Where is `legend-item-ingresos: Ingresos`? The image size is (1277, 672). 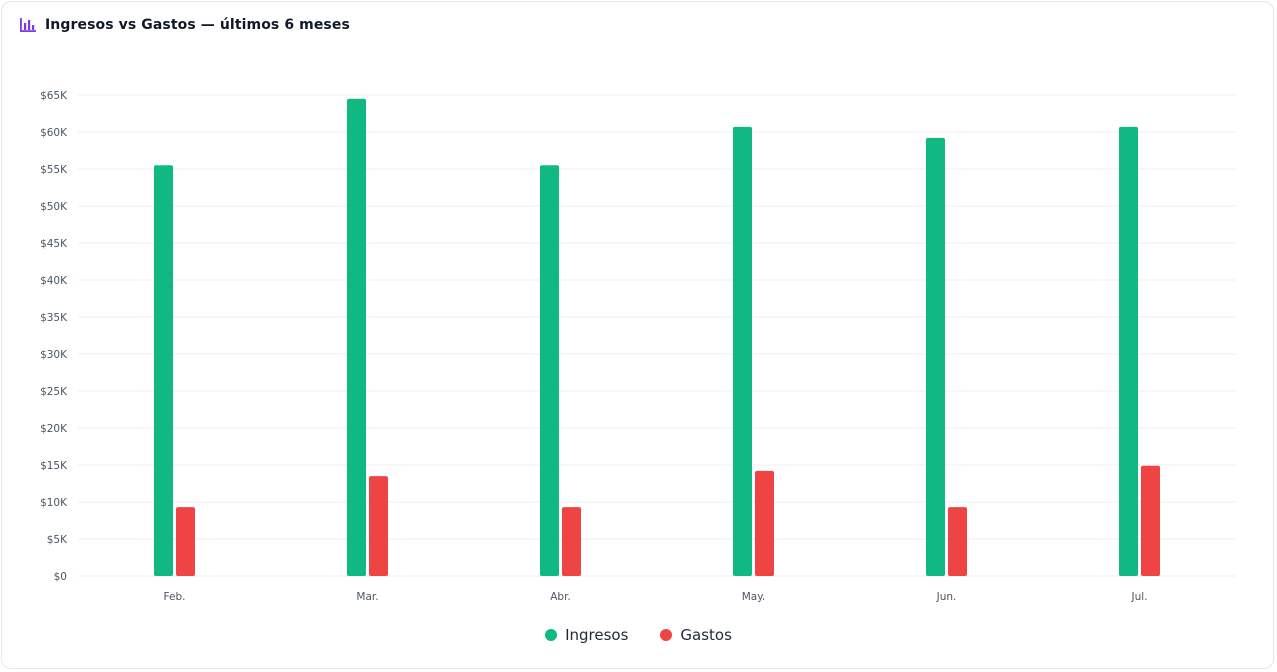
legend-item-ingresos: Ingresos is located at coordinates (586, 635).